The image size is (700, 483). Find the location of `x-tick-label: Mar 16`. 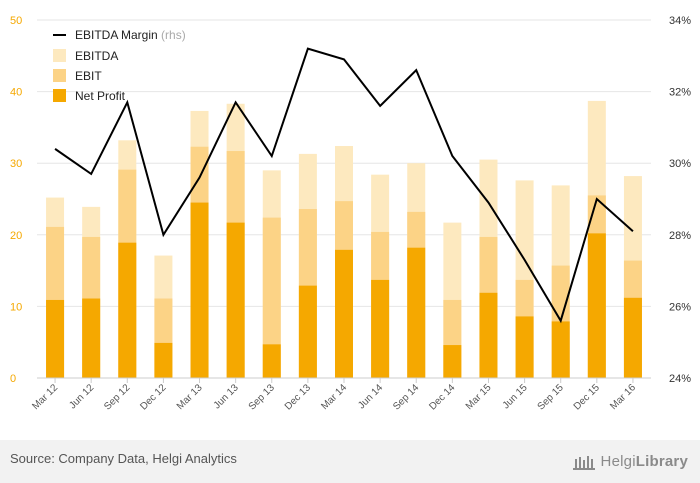

x-tick-label: Mar 16 is located at coordinates (623, 397).